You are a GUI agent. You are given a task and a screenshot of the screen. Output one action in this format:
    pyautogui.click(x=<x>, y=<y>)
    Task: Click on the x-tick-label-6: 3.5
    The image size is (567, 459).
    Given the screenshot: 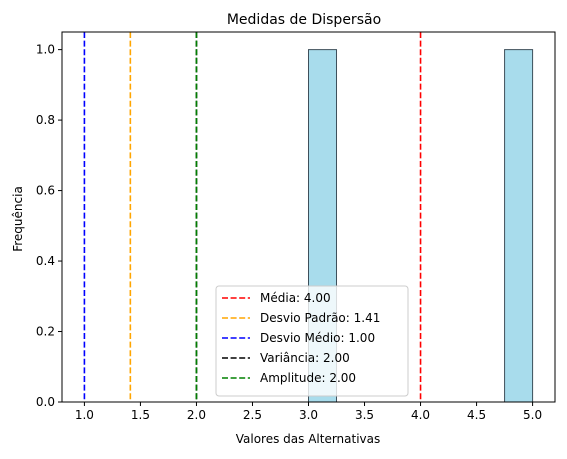 What is the action you would take?
    pyautogui.click(x=364, y=415)
    